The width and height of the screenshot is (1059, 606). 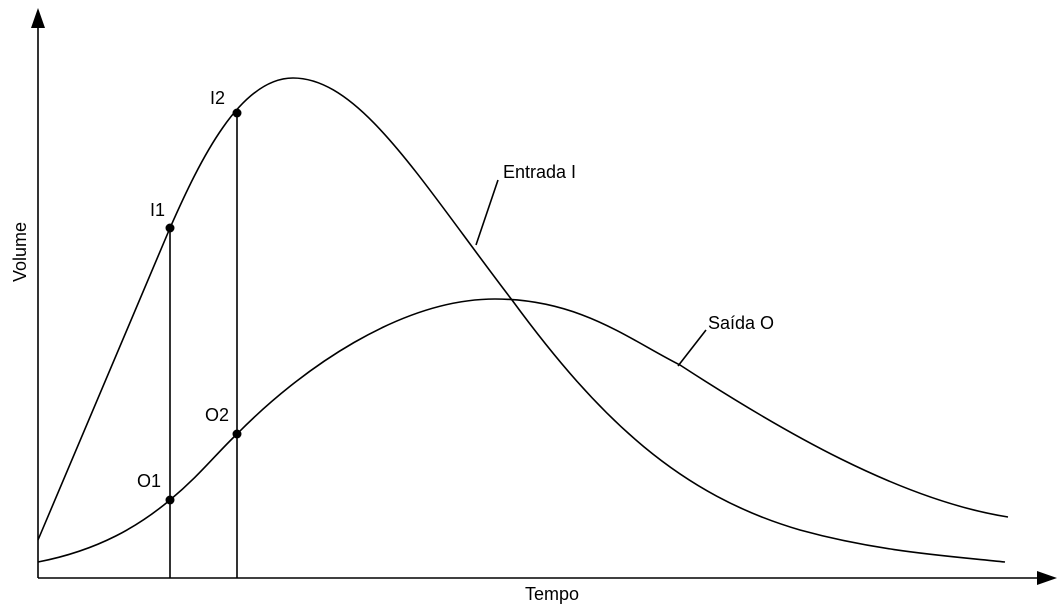 I want to click on point-o2, so click(x=237, y=434).